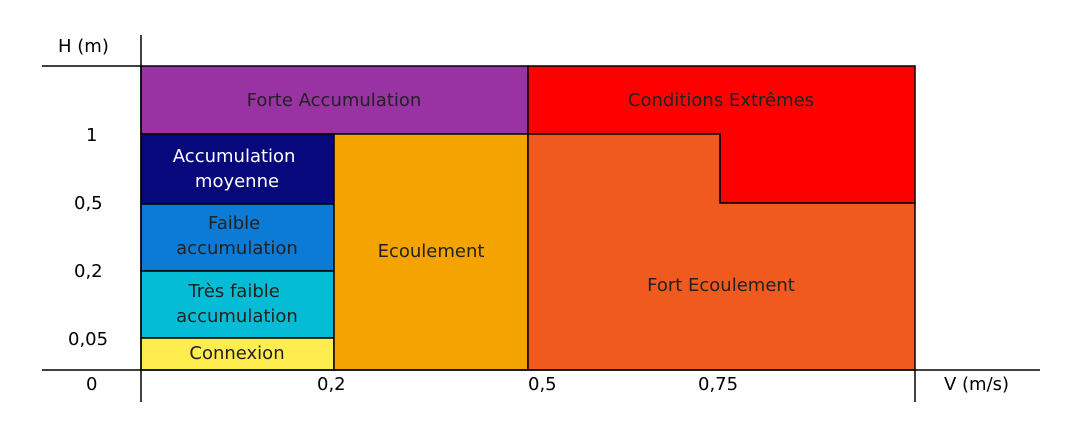 The image size is (1083, 442). I want to click on origin-label: 0, so click(91, 384).